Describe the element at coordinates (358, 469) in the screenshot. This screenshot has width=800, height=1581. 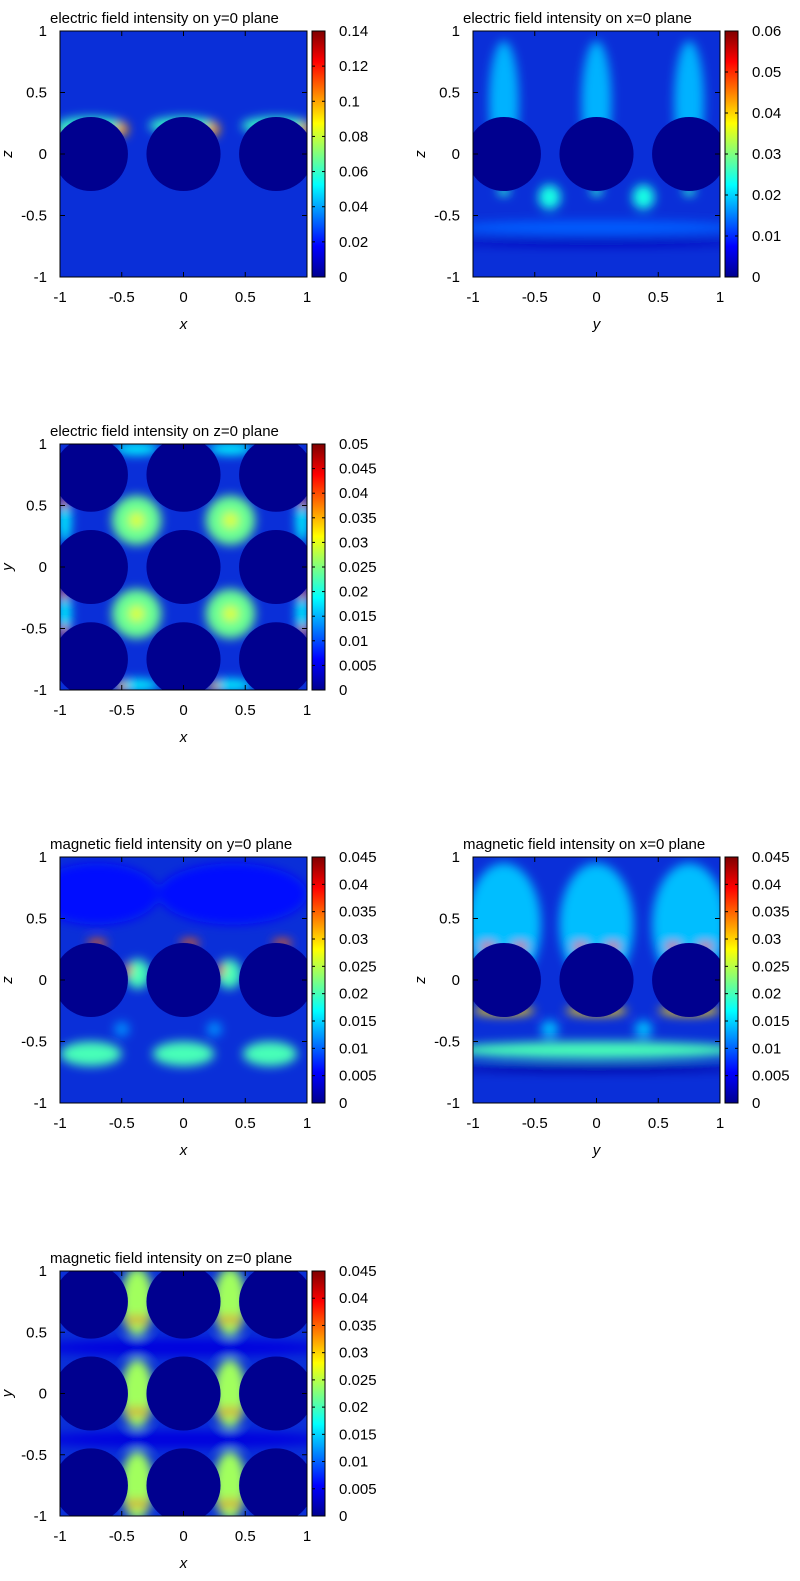
I see `colorbar-tick-label: 0.045` at that location.